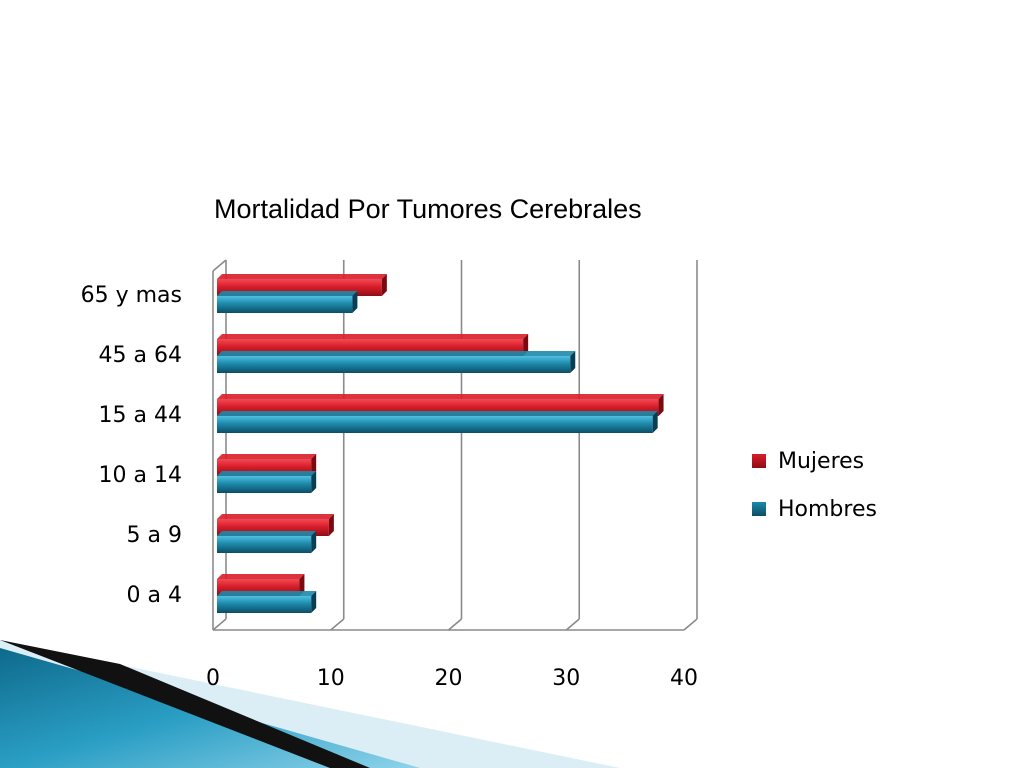  Describe the element at coordinates (310, 704) in the screenshot. I see `decorative-swoosh` at that location.